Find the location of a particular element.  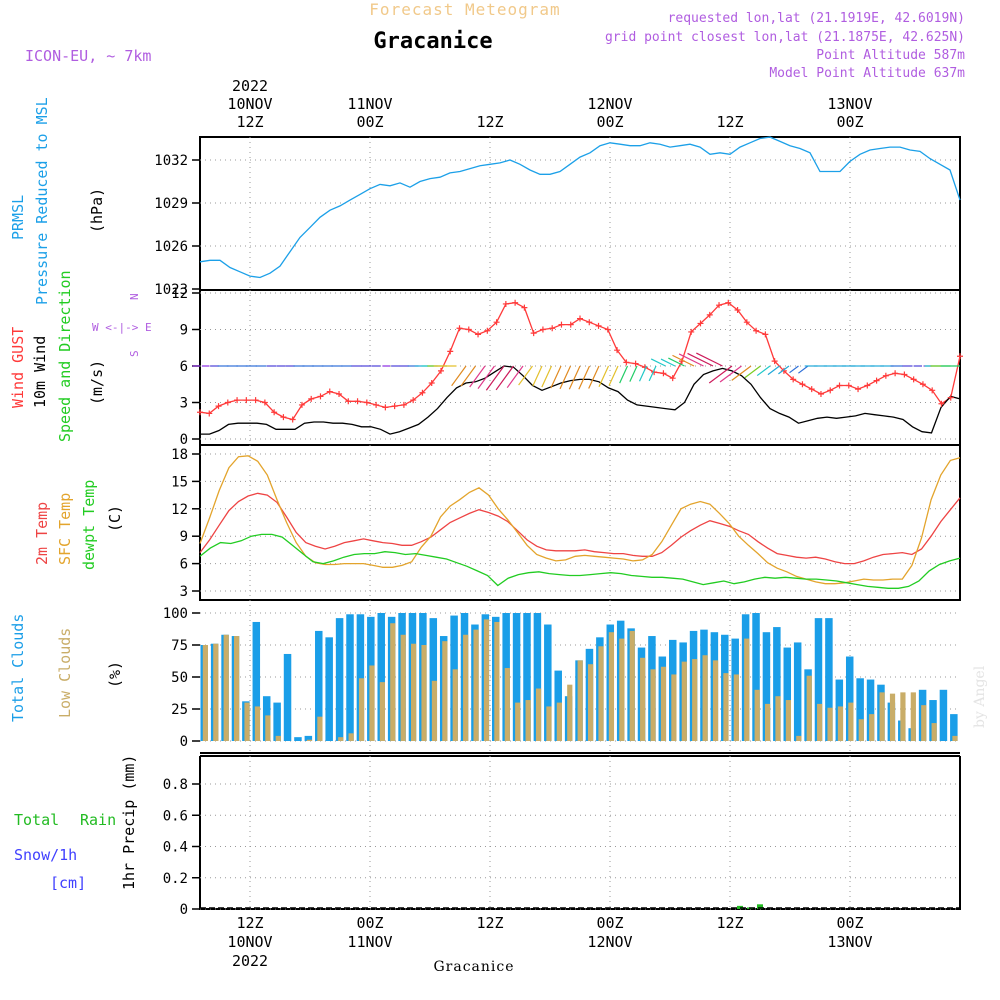

pressure-label-msl: Pressure Reduced to MSL is located at coordinates (42, 201).